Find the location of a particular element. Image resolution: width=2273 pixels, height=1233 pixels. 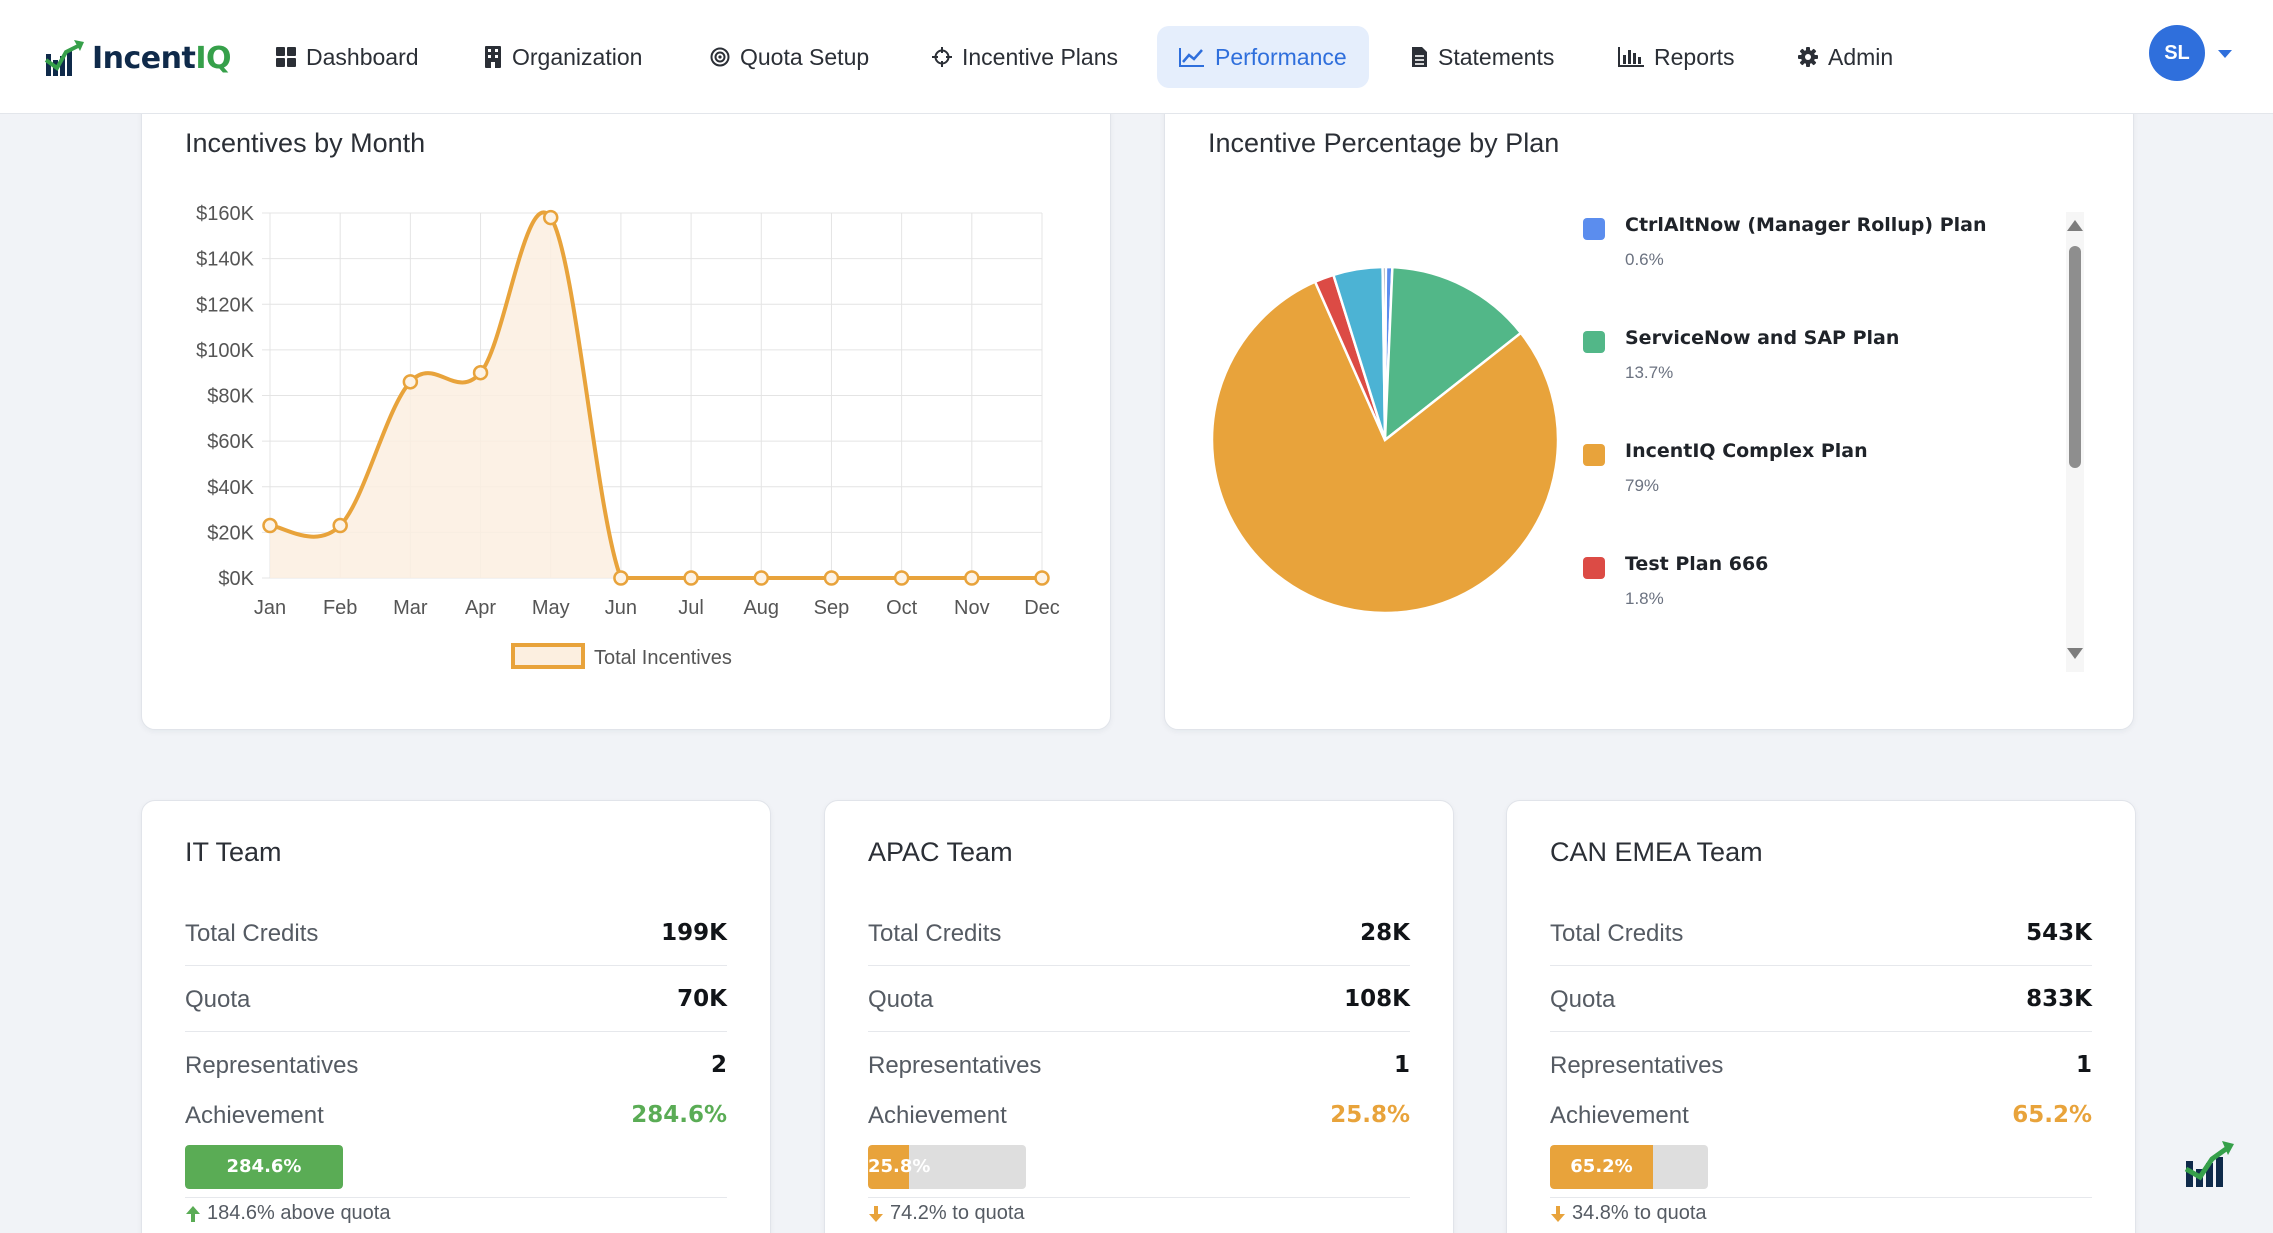

legend-plan-name: ServiceNow and SAP Plan is located at coordinates (1762, 338).